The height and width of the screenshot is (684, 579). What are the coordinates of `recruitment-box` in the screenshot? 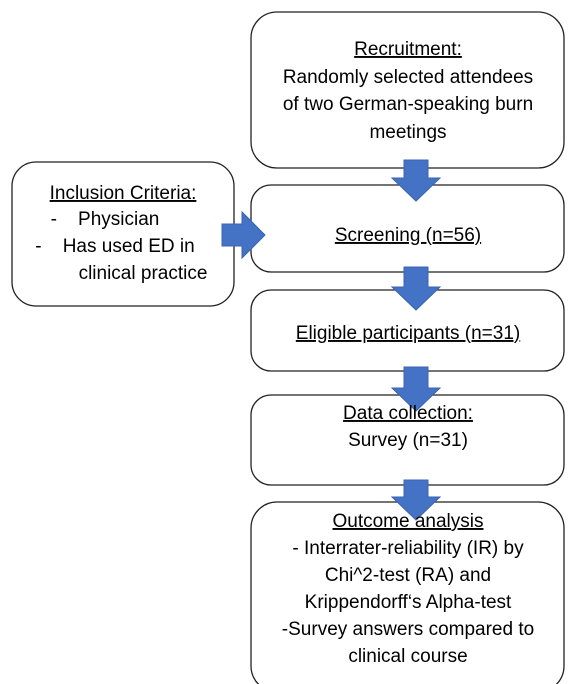 It's located at (407, 90).